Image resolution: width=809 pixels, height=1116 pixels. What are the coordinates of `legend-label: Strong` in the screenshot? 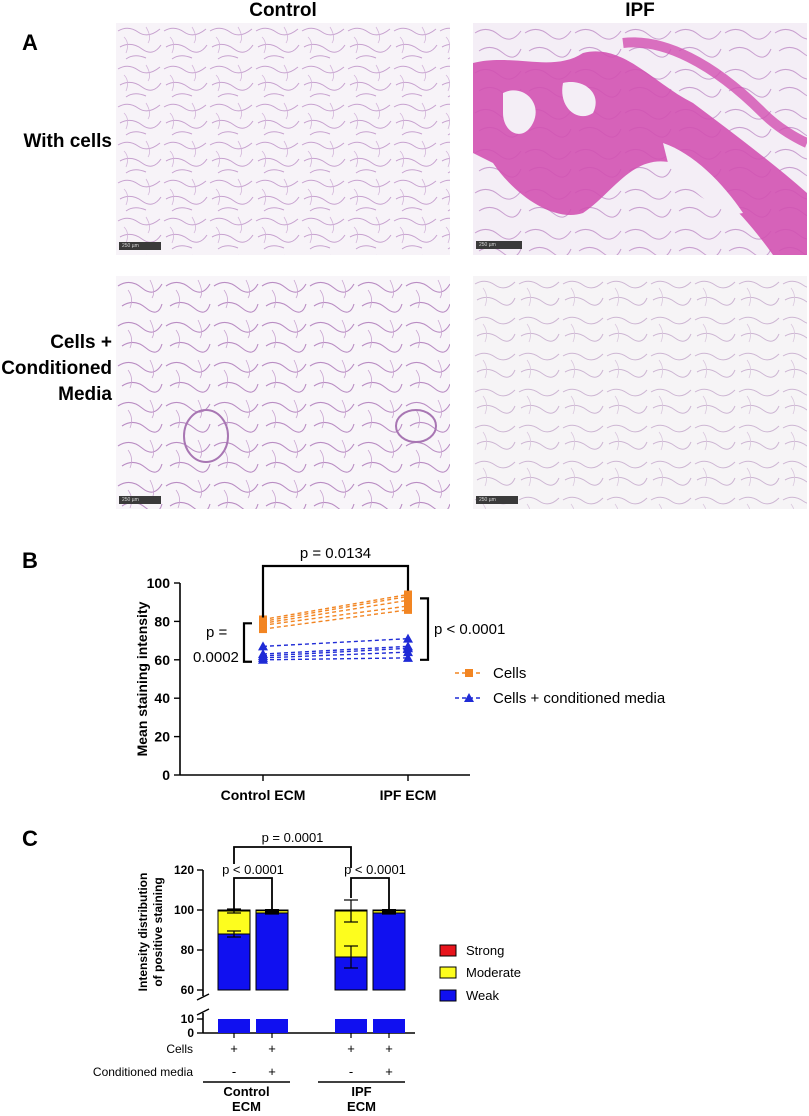 It's located at (485, 950).